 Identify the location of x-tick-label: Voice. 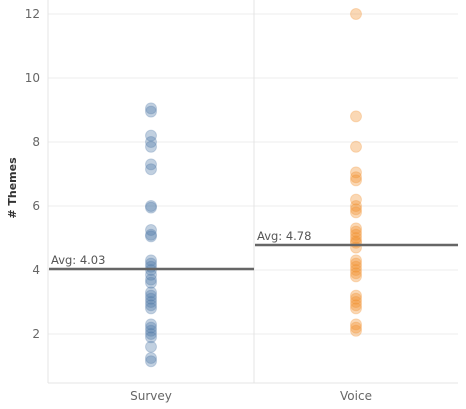
(356, 396).